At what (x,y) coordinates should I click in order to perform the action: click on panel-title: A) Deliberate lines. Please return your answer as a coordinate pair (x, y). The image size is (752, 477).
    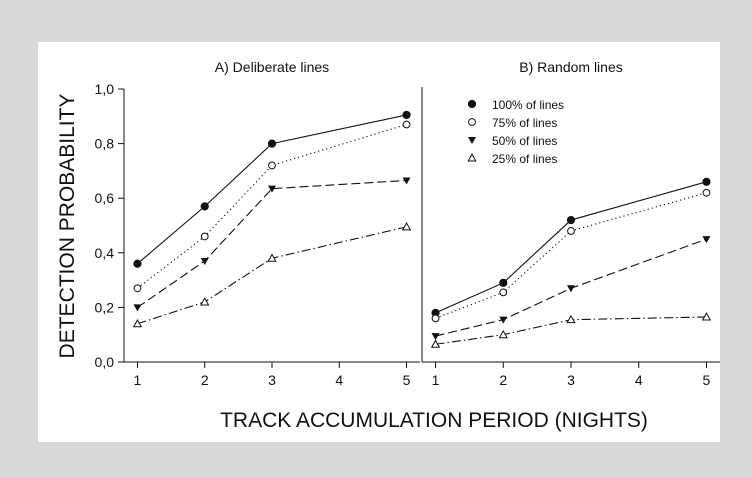
    Looking at the image, I should click on (272, 67).